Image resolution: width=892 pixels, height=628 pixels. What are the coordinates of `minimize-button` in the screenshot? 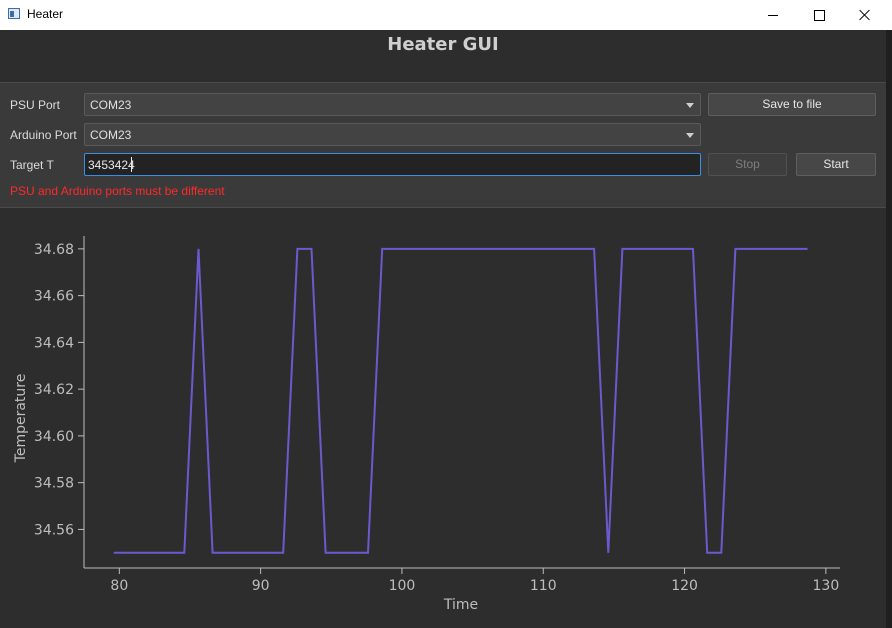 It's located at (773, 15).